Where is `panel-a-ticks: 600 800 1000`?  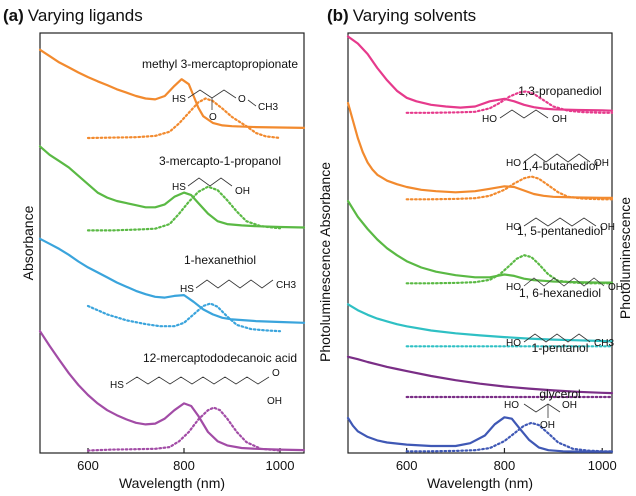 panel-a-ticks: 600 800 1000 is located at coordinates (185, 460).